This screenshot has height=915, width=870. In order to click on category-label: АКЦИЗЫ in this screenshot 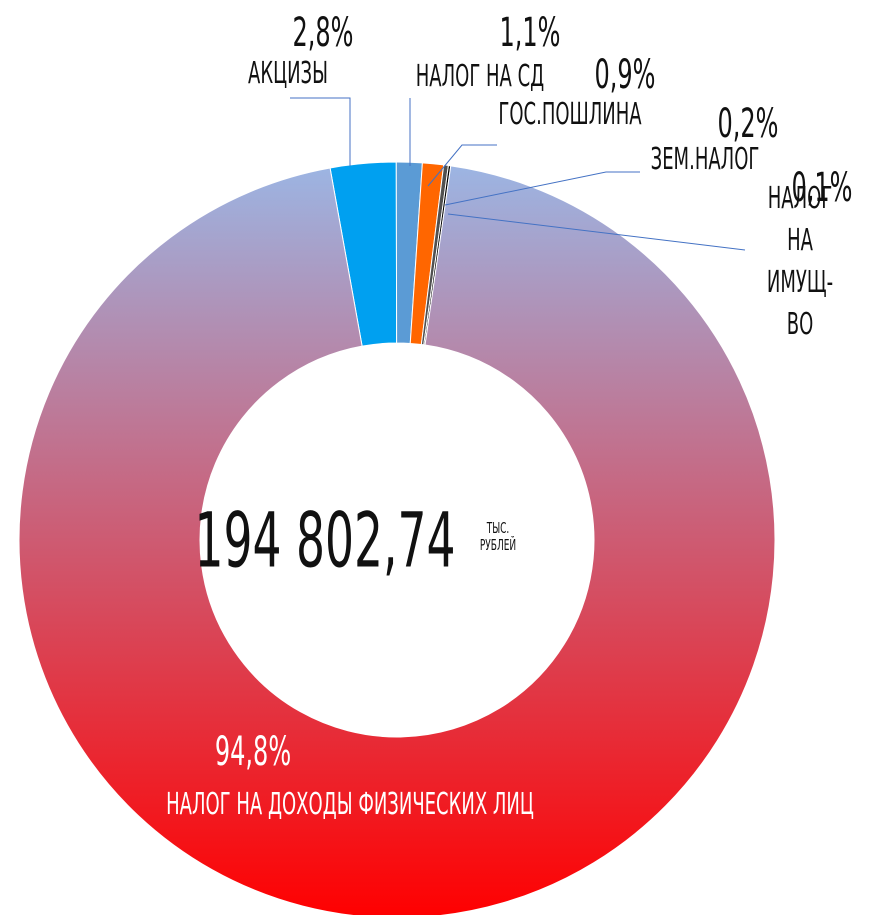, I will do `click(288, 73)`.